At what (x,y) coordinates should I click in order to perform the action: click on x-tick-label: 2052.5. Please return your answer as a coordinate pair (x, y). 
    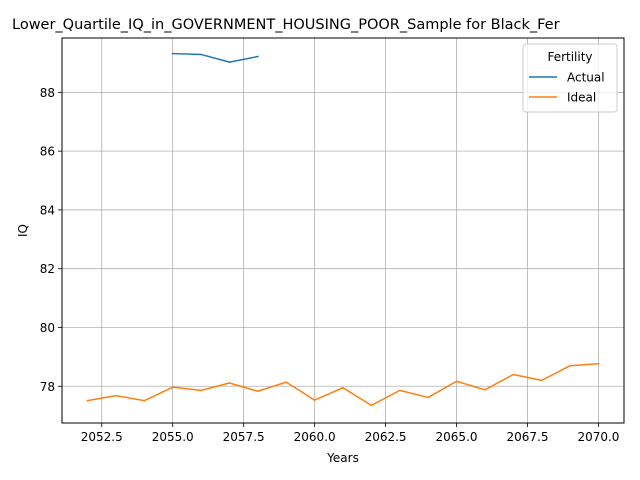
    Looking at the image, I should click on (102, 437).